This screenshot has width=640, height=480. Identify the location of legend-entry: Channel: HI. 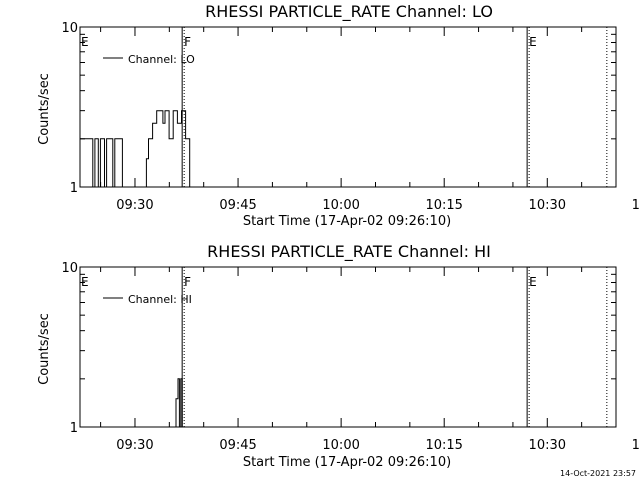
(160, 299).